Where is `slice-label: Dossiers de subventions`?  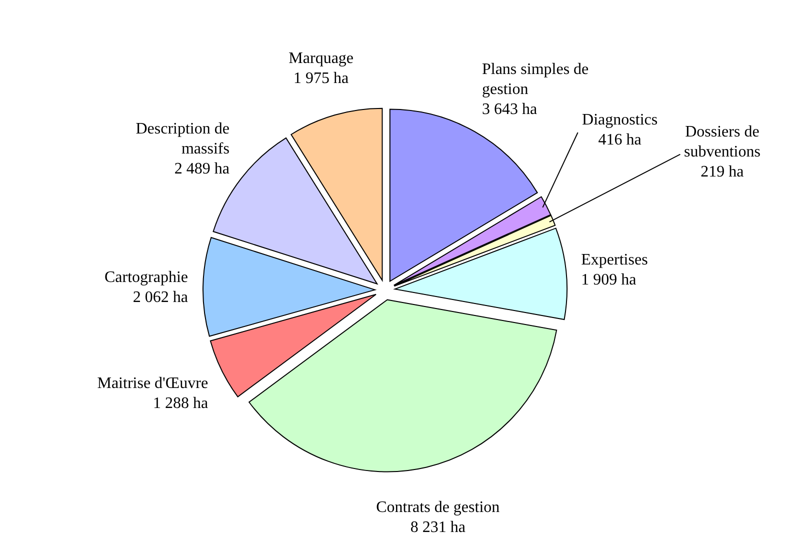
slice-label: Dossiers de subventions is located at coordinates (722, 141).